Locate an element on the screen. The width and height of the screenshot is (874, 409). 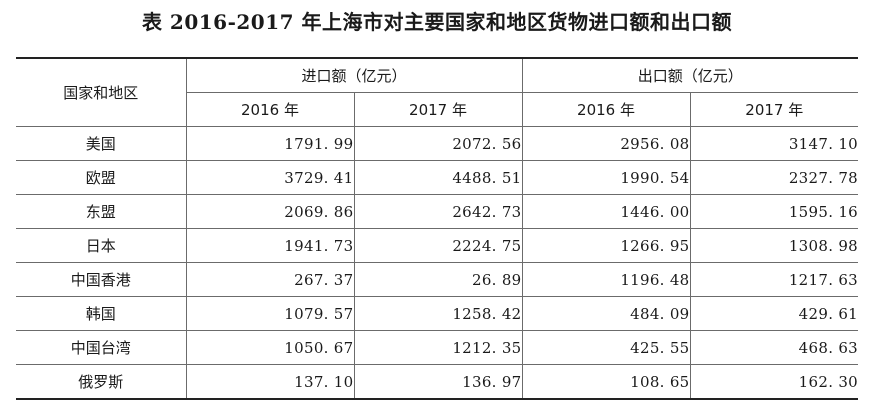
table-row: 美国 1791. 99 2072. 56 2956. 08 3147. 10 is located at coordinates (437, 143).